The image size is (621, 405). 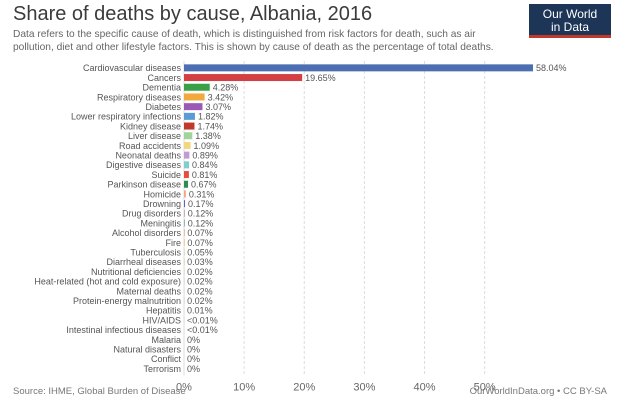 I want to click on category-label: HIV/AIDS, so click(x=161, y=320).